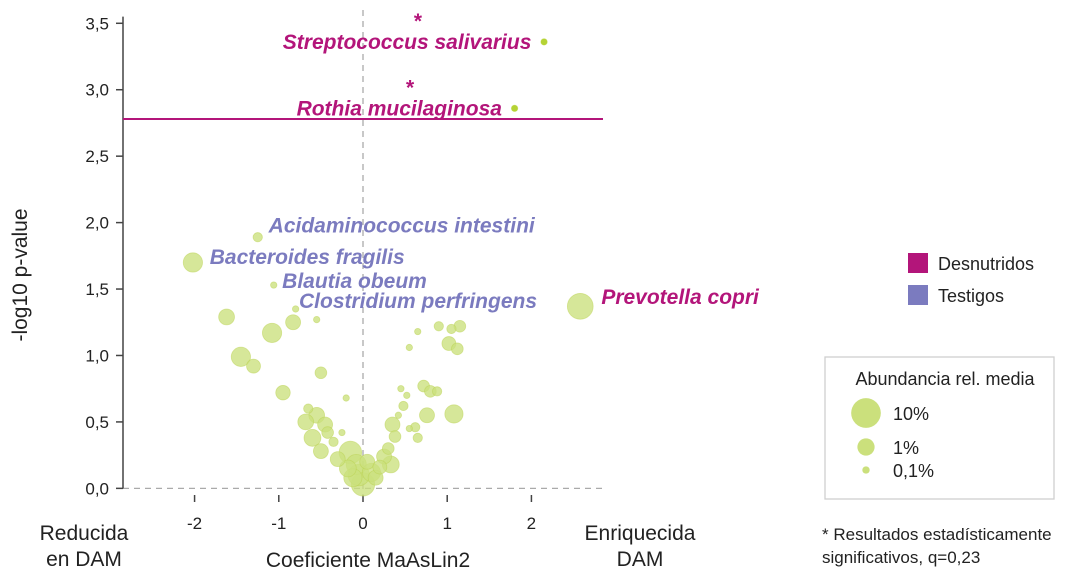  I want to click on left-side-label-line1: Reducida, so click(84, 533).